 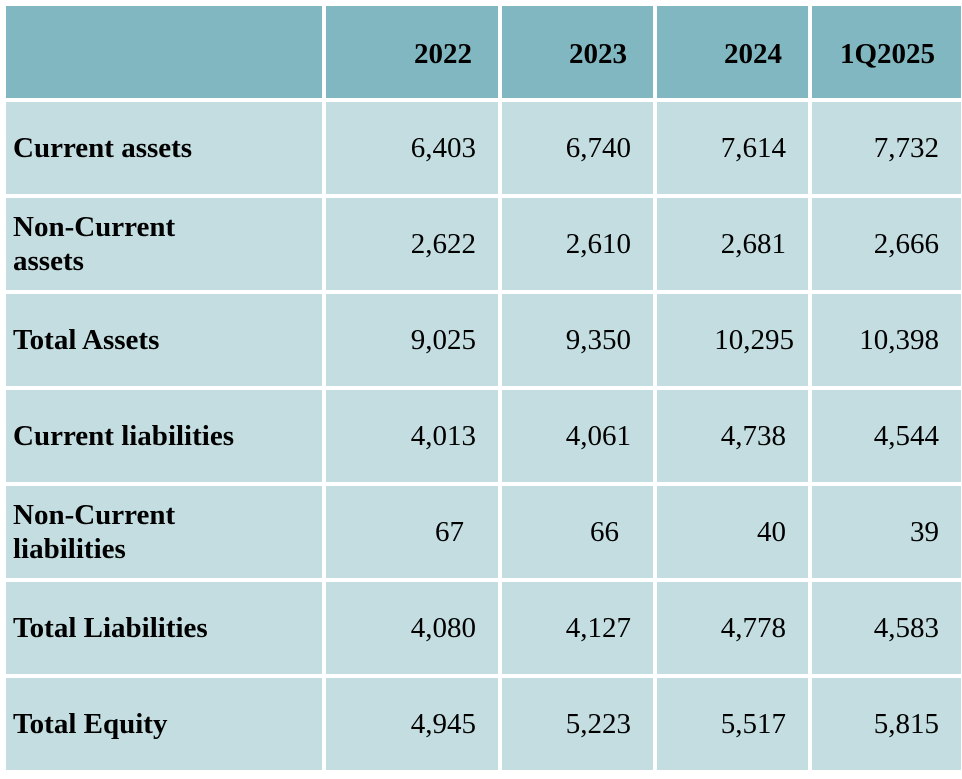 I want to click on table-cell: 4,544, so click(x=886, y=436).